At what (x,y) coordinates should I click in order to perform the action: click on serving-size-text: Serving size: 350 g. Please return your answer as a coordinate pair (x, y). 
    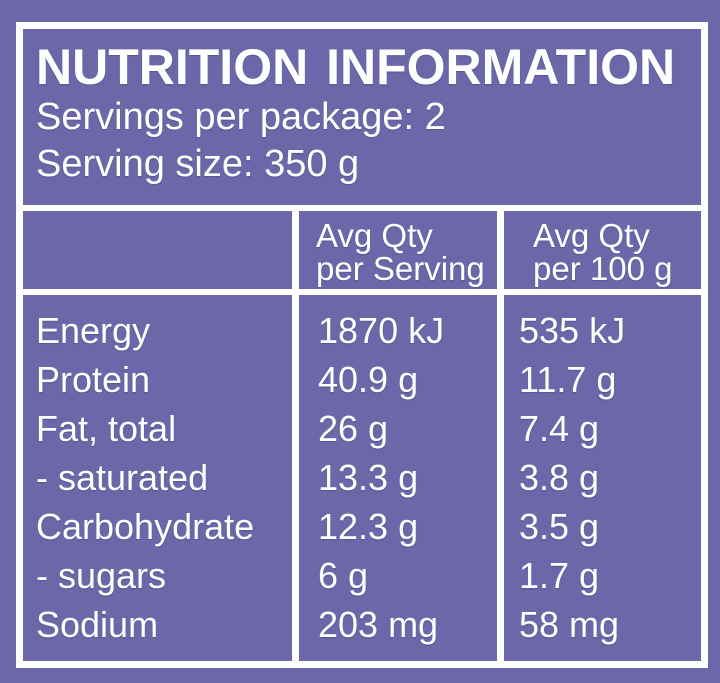
    Looking at the image, I should click on (198, 164).